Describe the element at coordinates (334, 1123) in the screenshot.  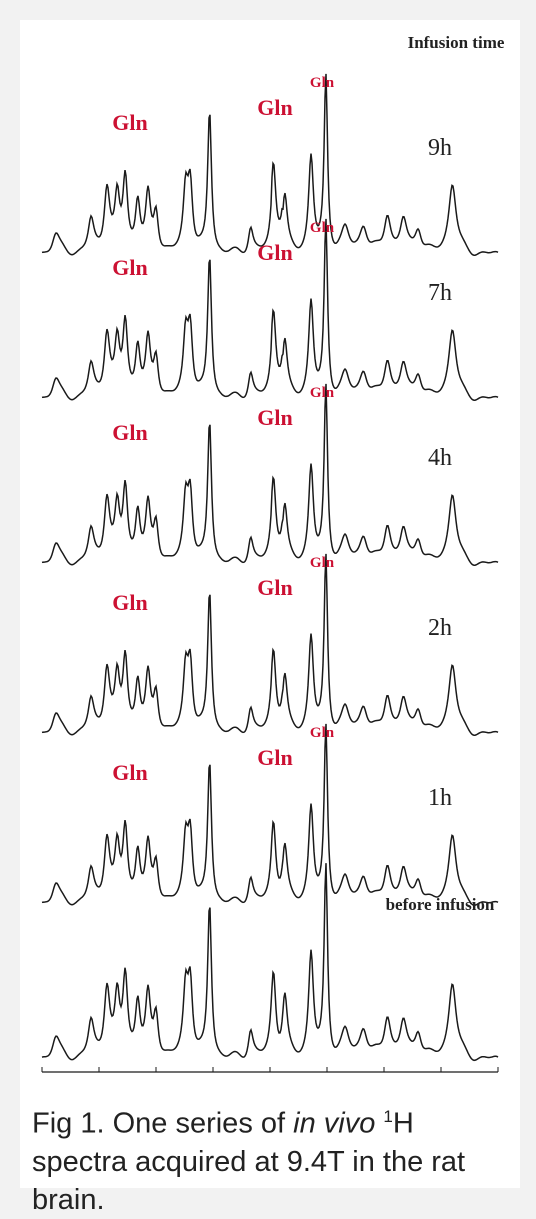
I see `caption-italic: in vivo` at that location.